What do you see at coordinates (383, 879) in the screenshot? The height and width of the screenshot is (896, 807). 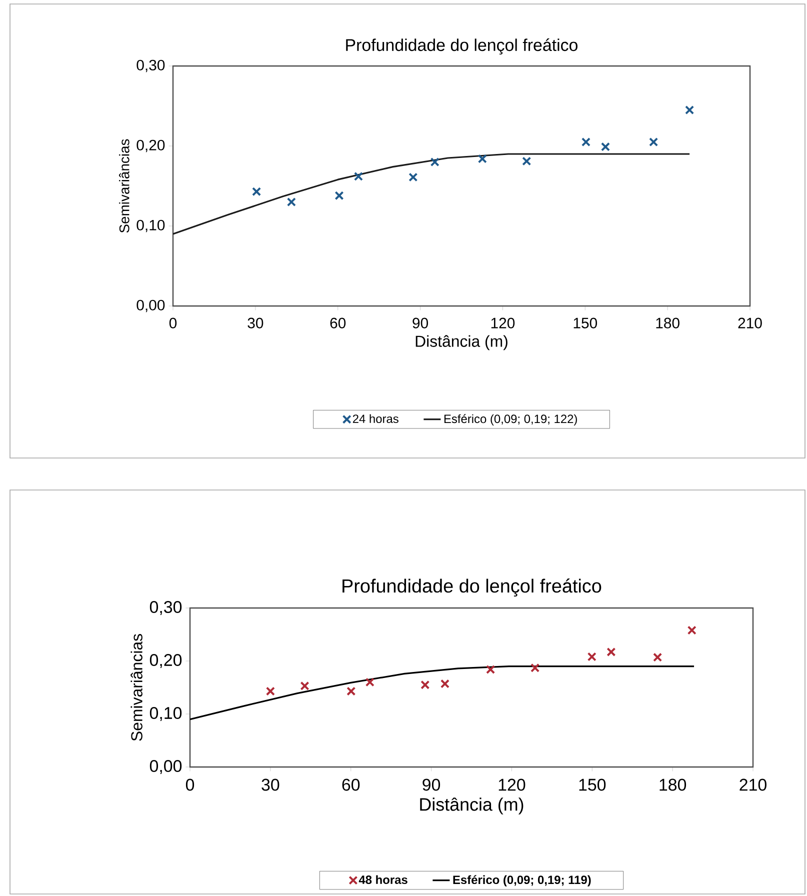 I see `legend-label: 48 horas` at bounding box center [383, 879].